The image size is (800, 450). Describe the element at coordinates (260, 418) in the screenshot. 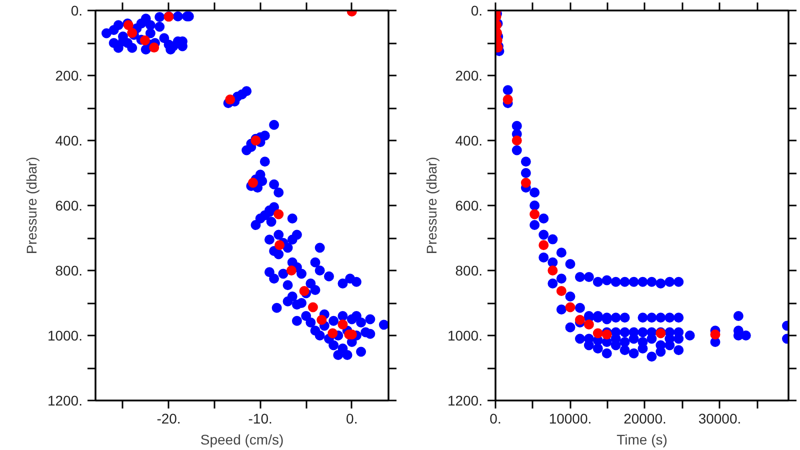

I see `x-tick-label: -10.` at that location.